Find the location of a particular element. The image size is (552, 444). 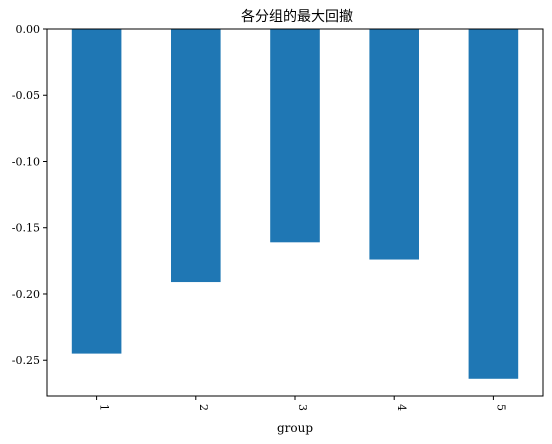

y-tick-label: -0.15 is located at coordinates (26, 228).